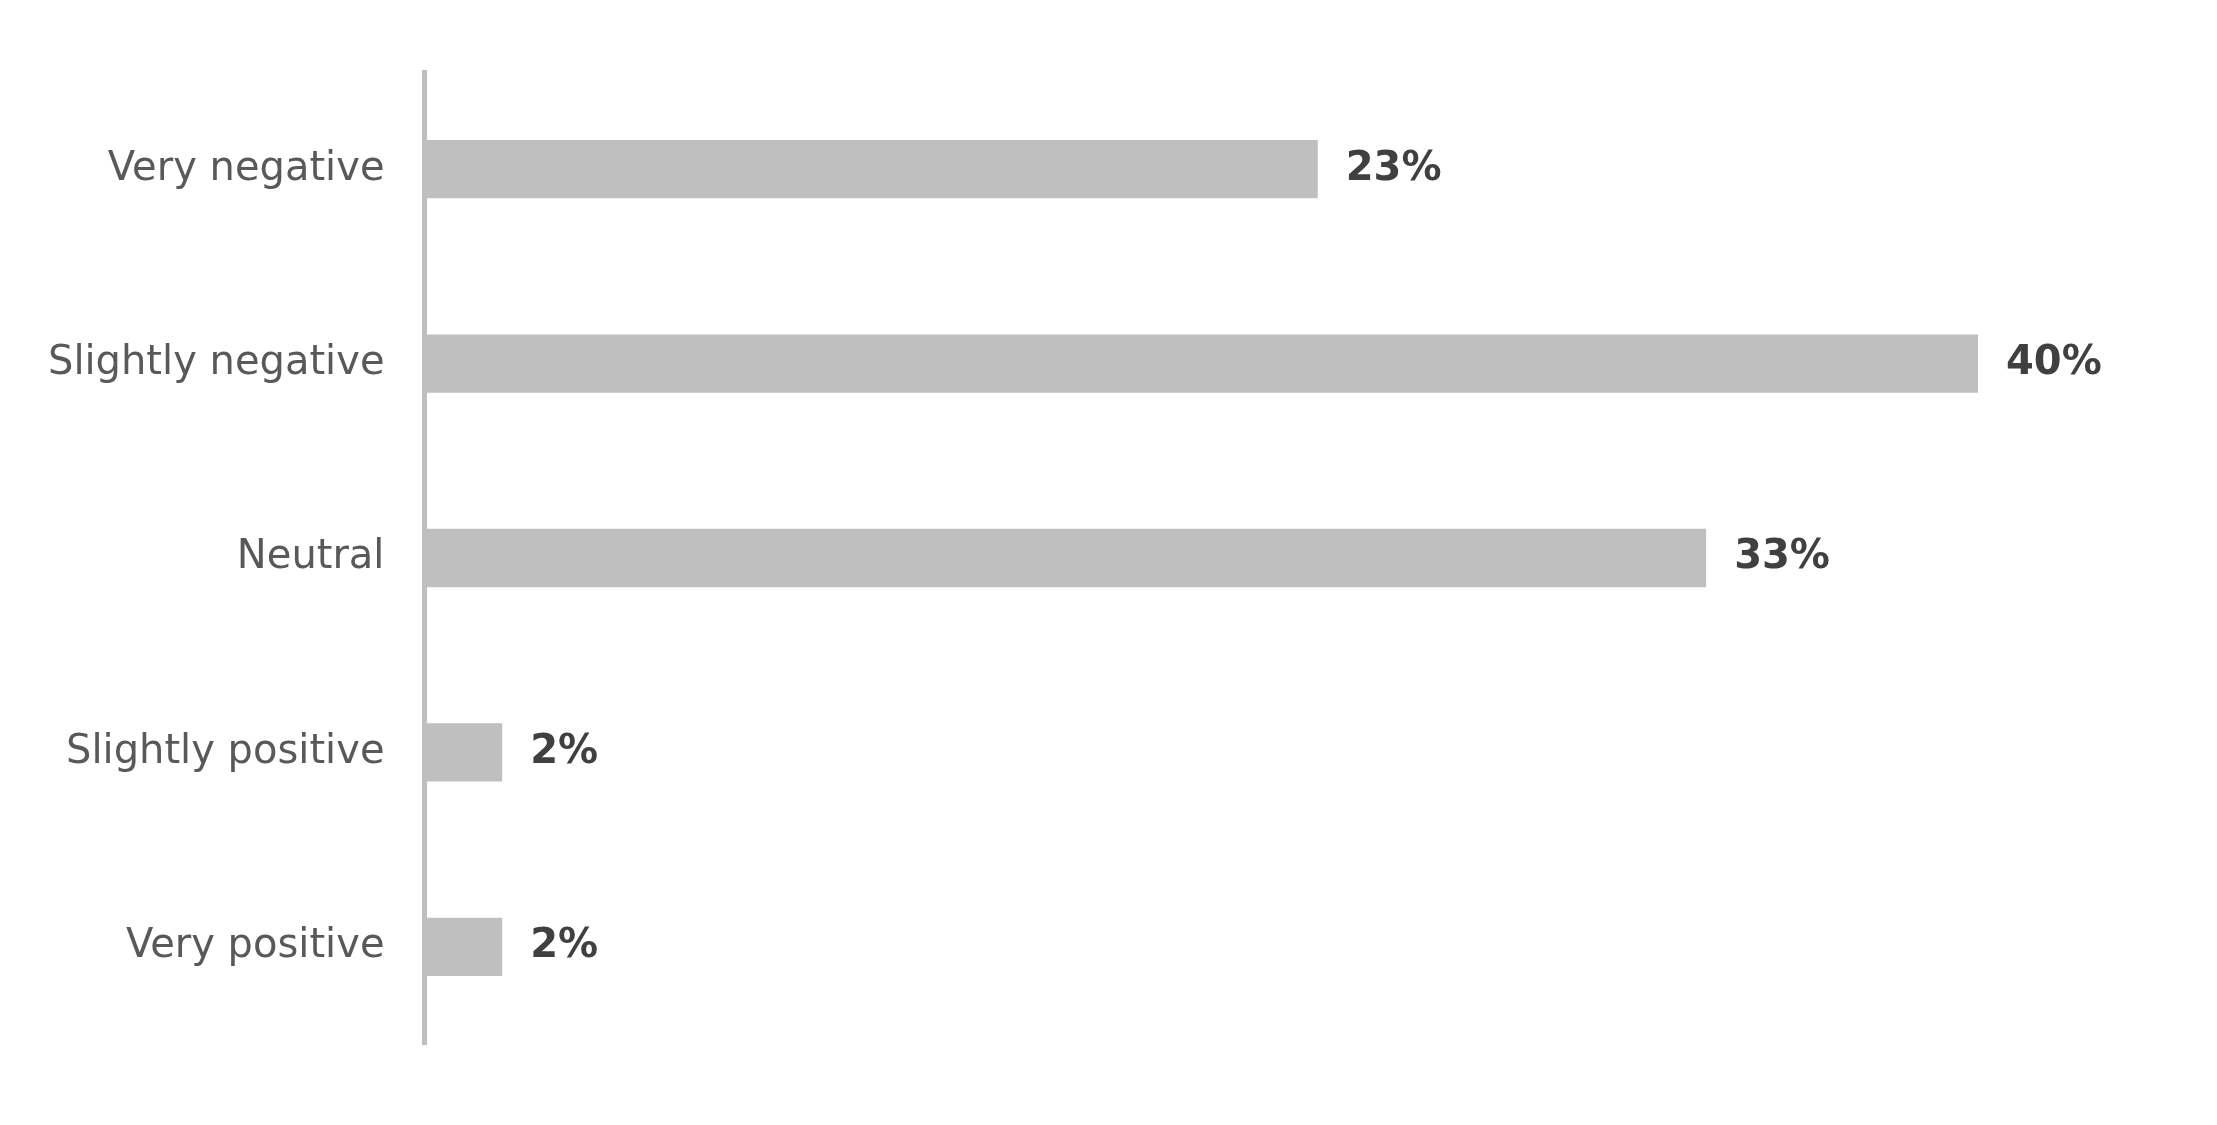  I want to click on y-tick-label: Slightly negative, so click(216, 359).